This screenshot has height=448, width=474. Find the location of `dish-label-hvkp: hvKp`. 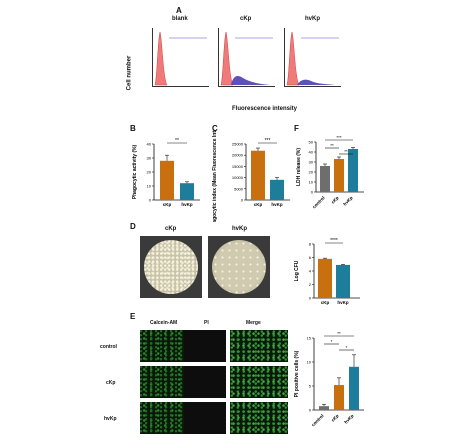

dish-label-hvkp: hvKp is located at coordinates (239, 229).